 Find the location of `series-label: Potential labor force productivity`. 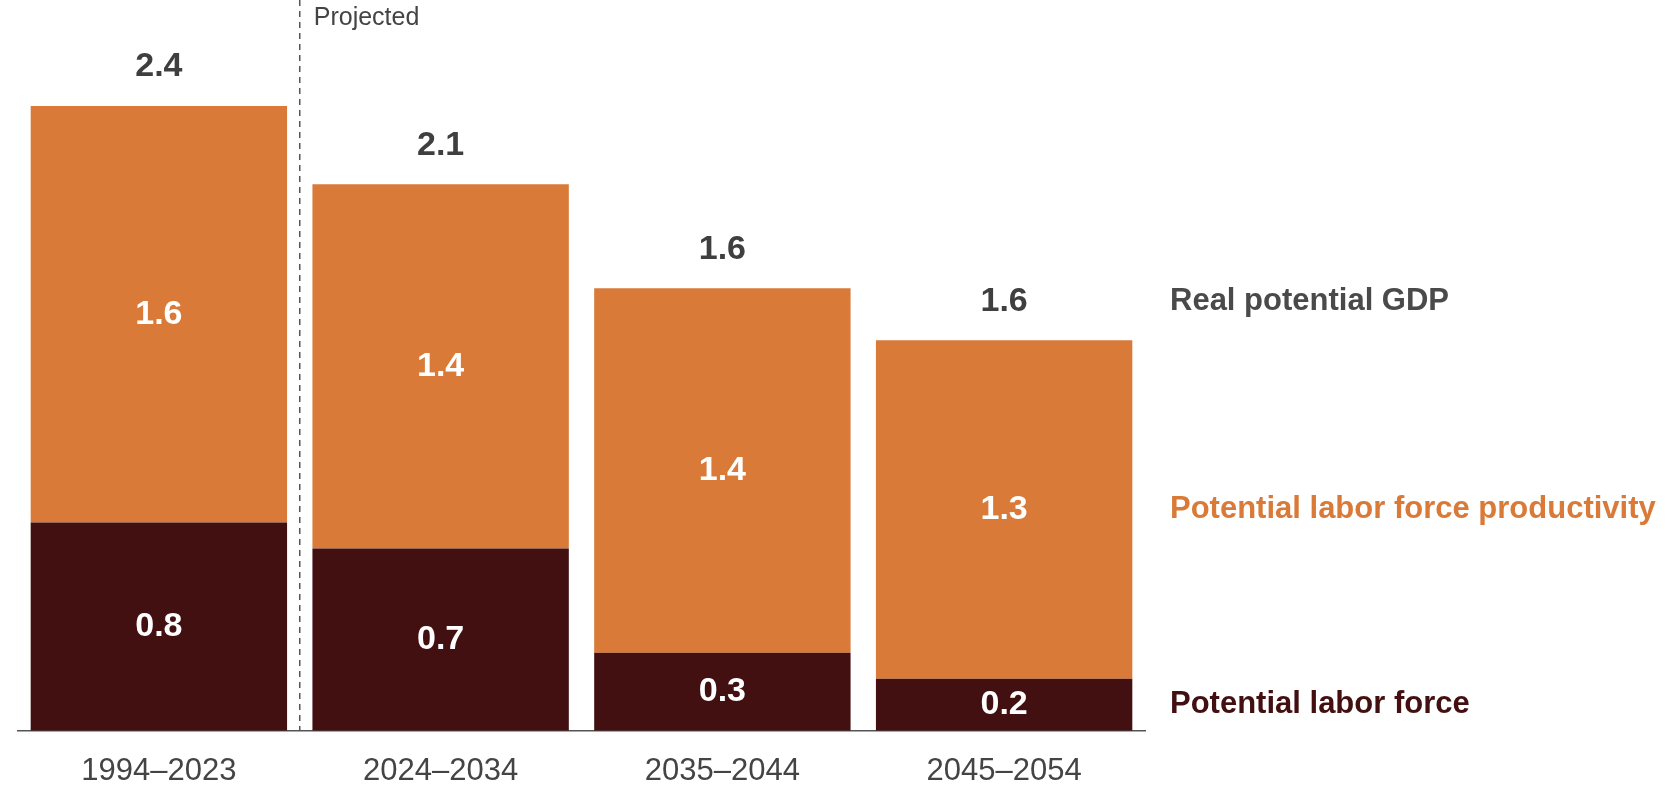

series-label: Potential labor force productivity is located at coordinates (1413, 508).